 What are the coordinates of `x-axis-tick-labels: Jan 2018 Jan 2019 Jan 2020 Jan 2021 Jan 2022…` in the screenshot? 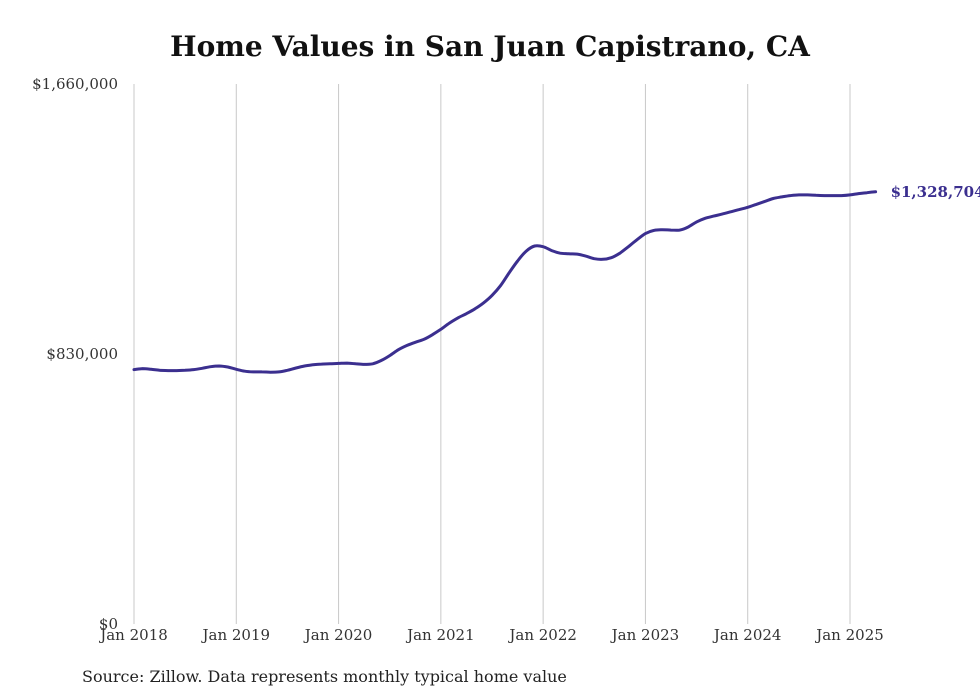 It's located at (491, 635).